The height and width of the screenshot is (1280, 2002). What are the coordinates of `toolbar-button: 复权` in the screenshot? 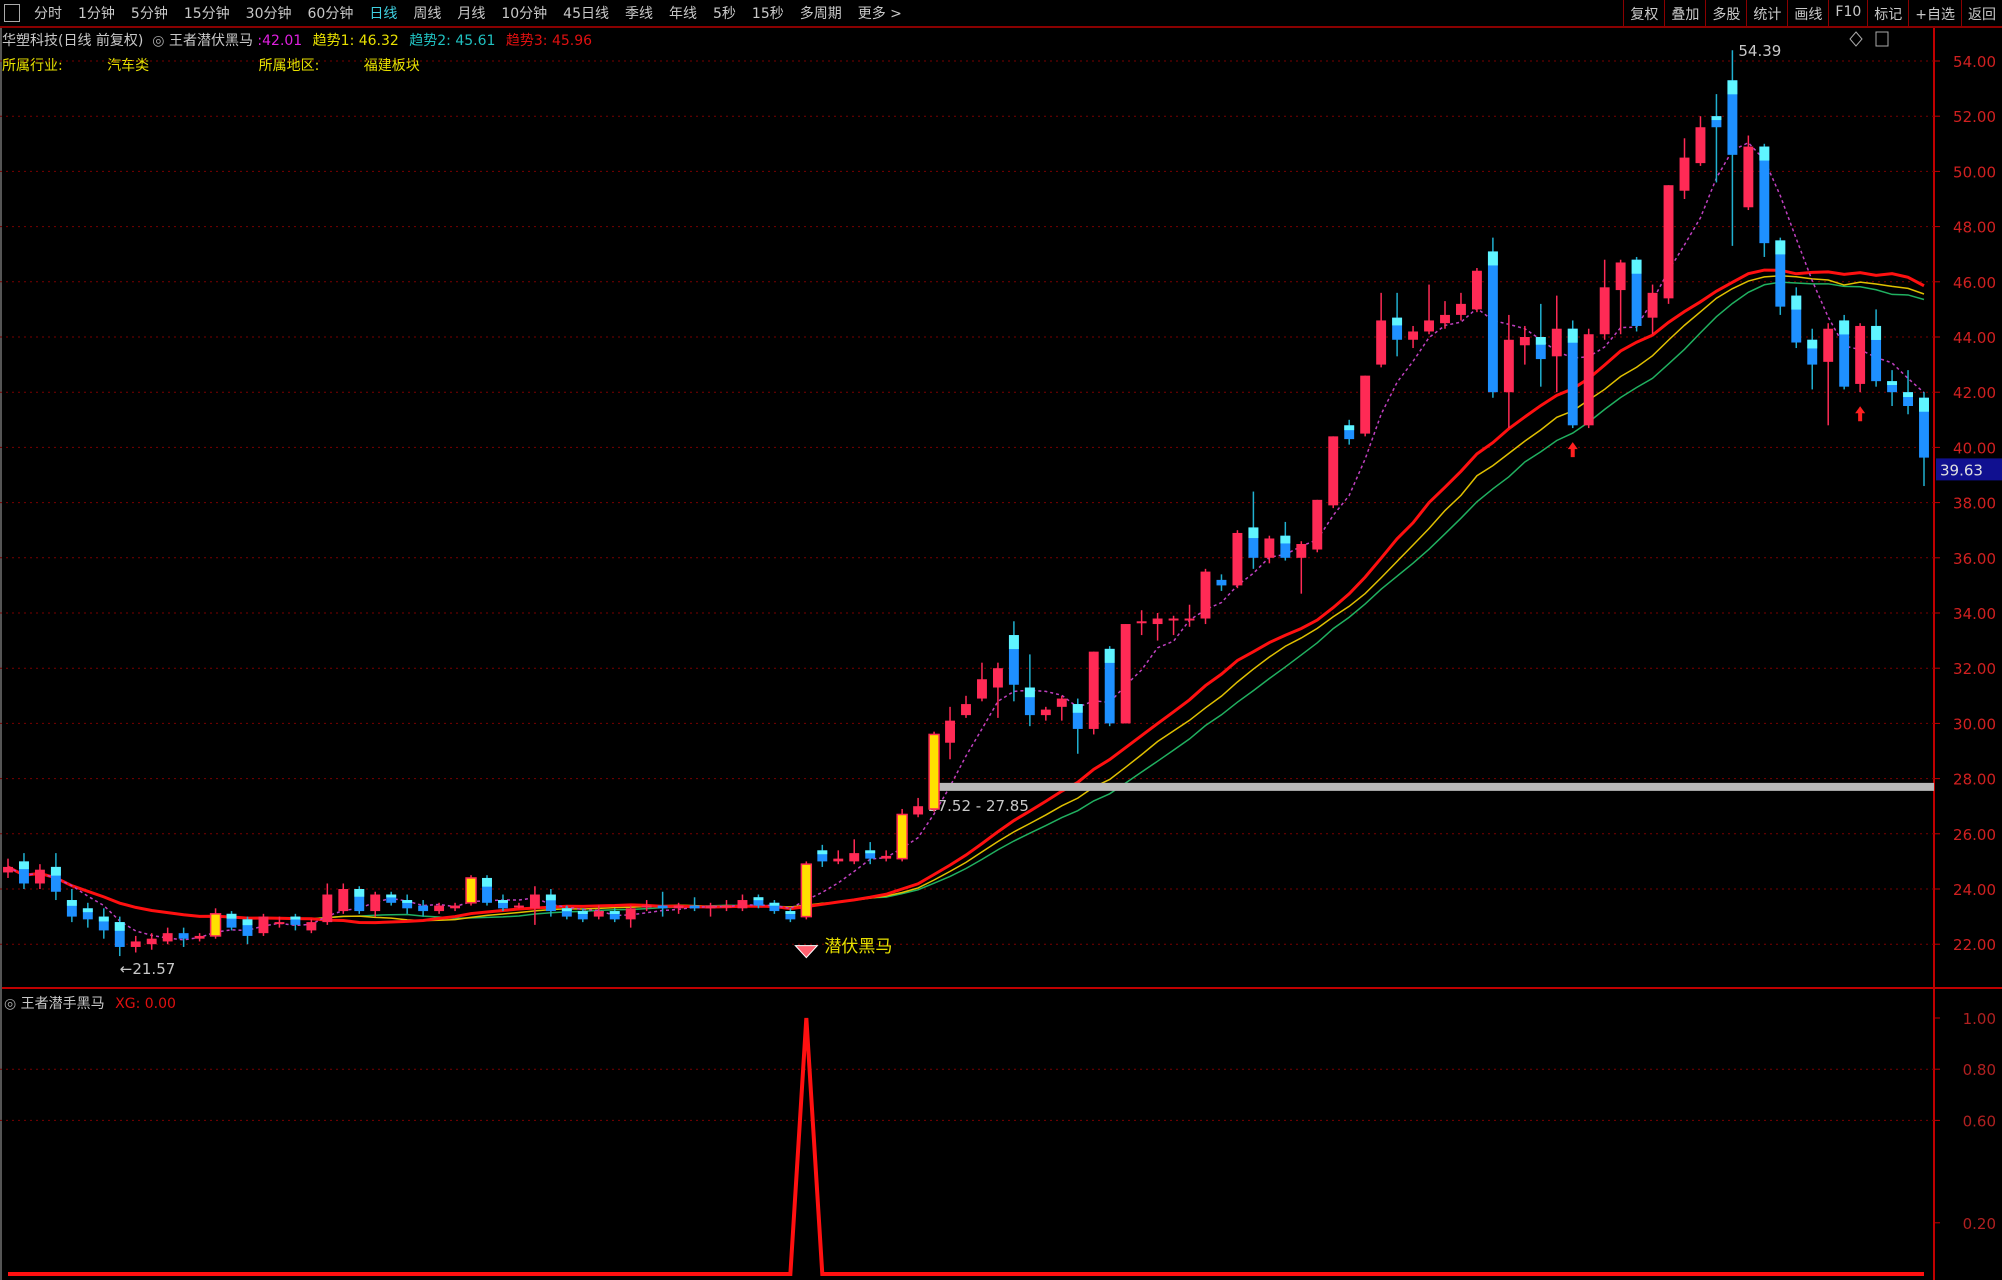 It's located at (1643, 13).